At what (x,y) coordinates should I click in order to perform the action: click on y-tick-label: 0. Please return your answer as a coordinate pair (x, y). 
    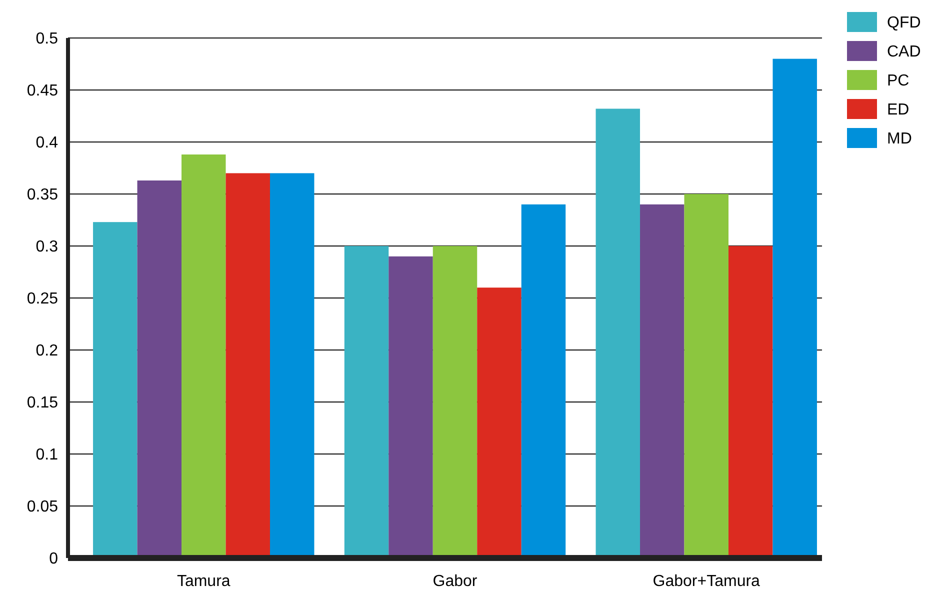
    Looking at the image, I should click on (53, 559).